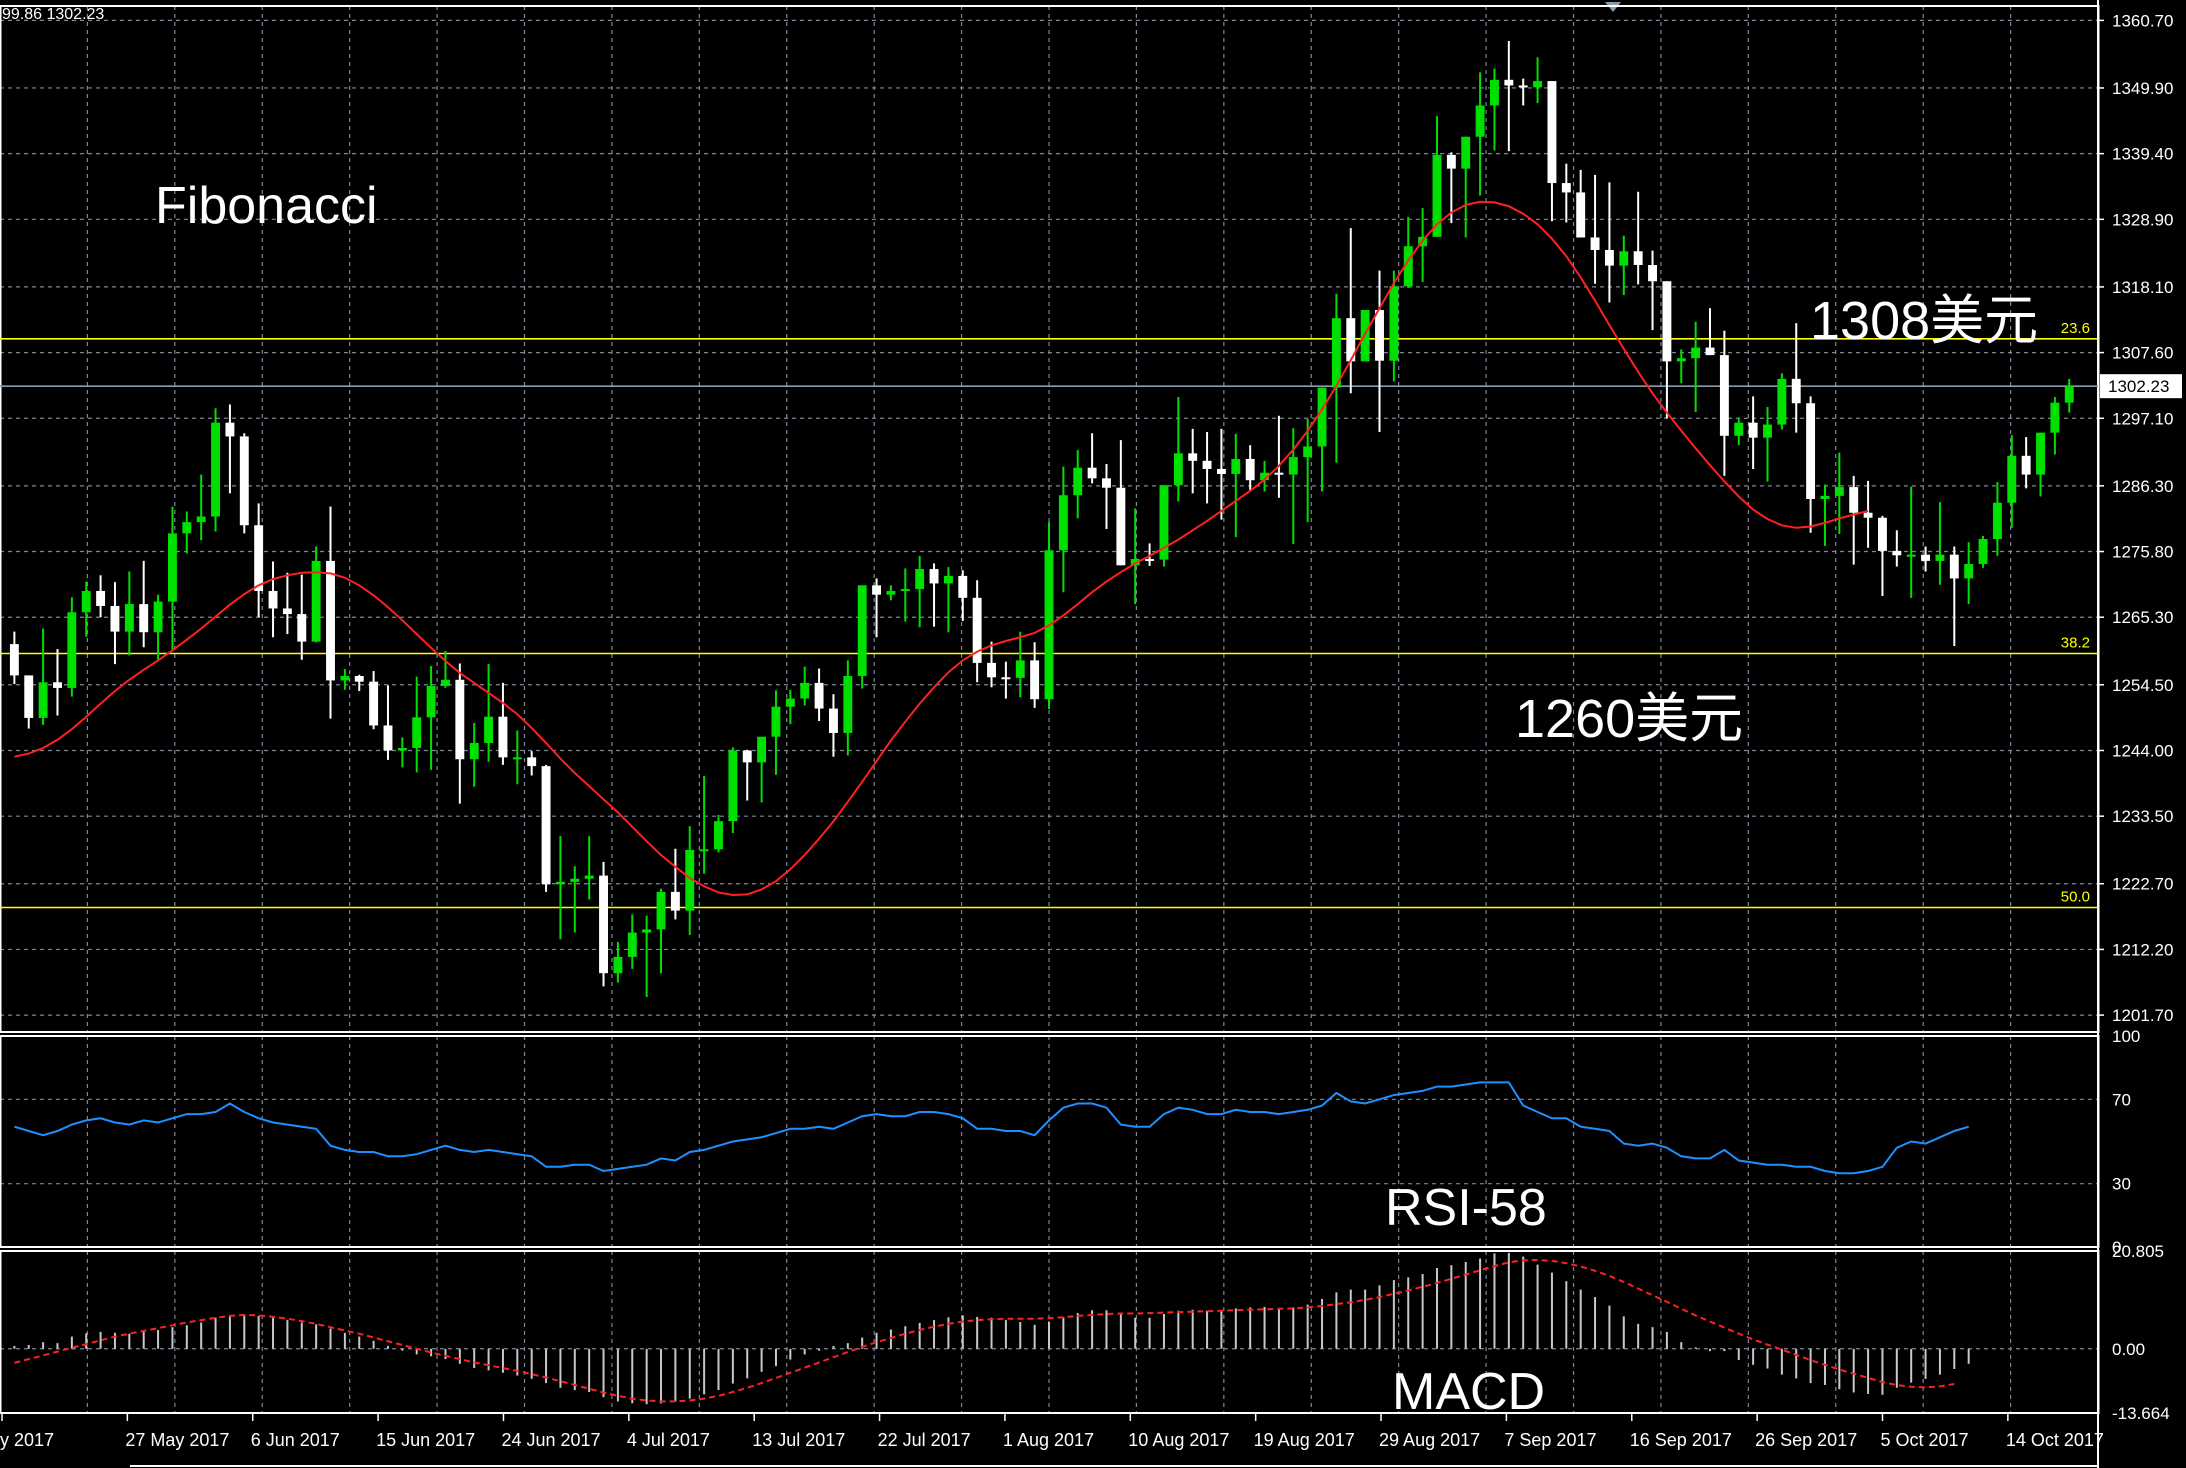 The image size is (2186, 1468). I want to click on date-tick-label: 16 Sep 2017, so click(1681, 1440).